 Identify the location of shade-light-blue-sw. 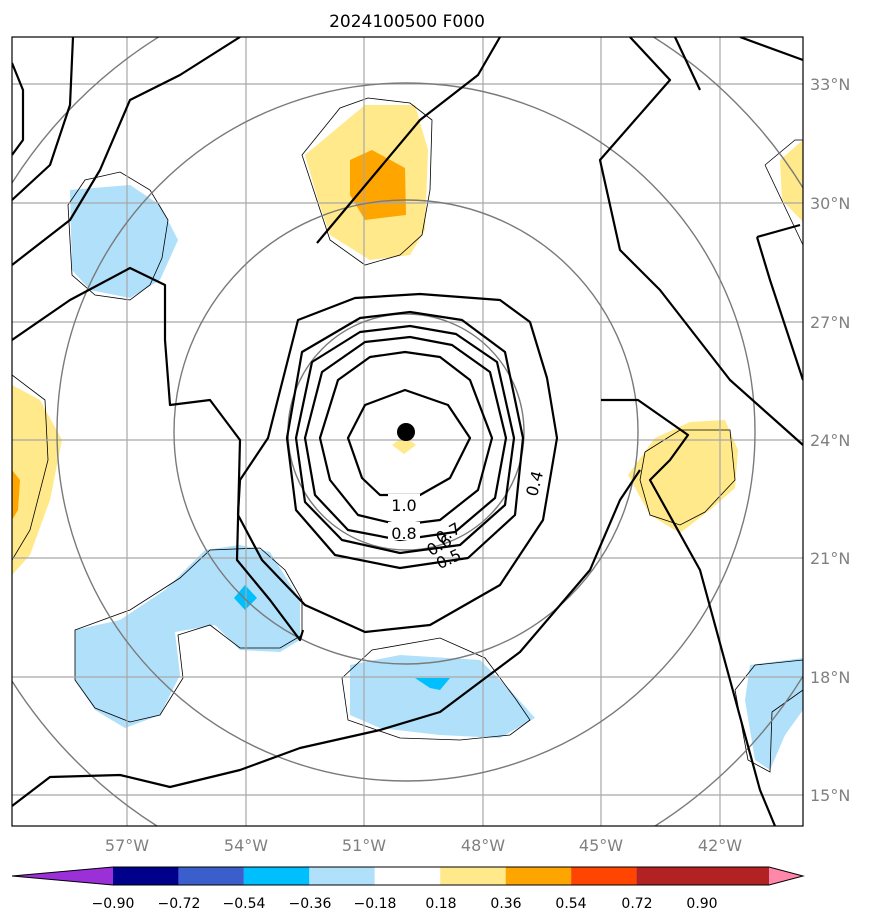
(187, 636).